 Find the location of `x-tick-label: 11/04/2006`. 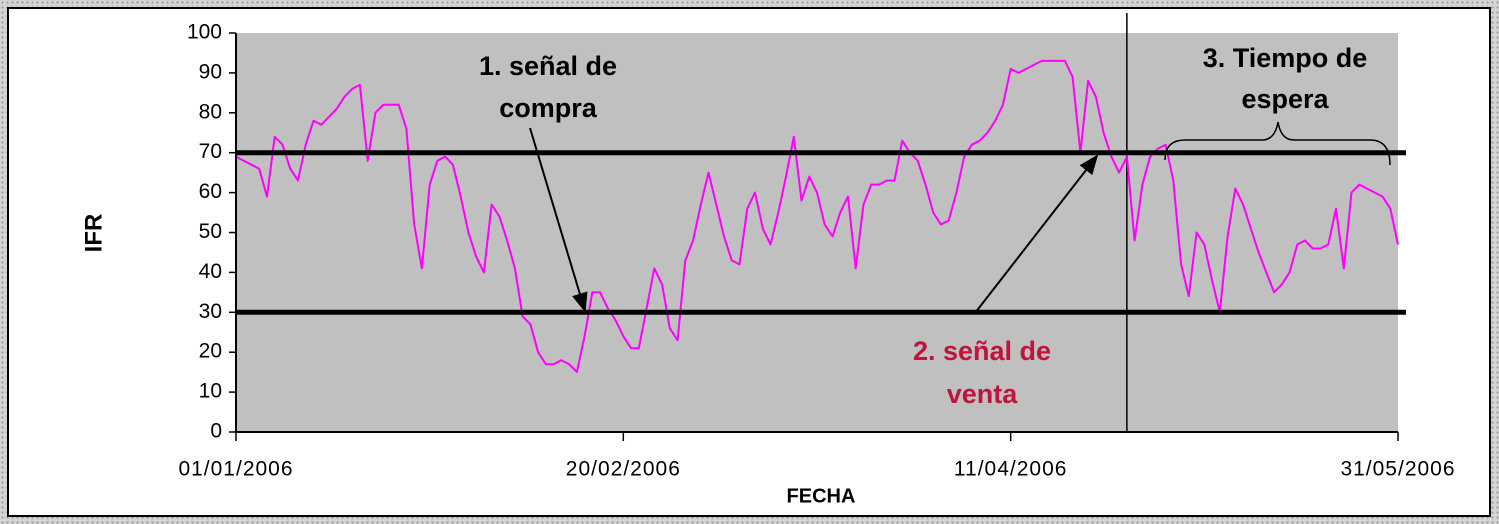

x-tick-label: 11/04/2006 is located at coordinates (1011, 469).